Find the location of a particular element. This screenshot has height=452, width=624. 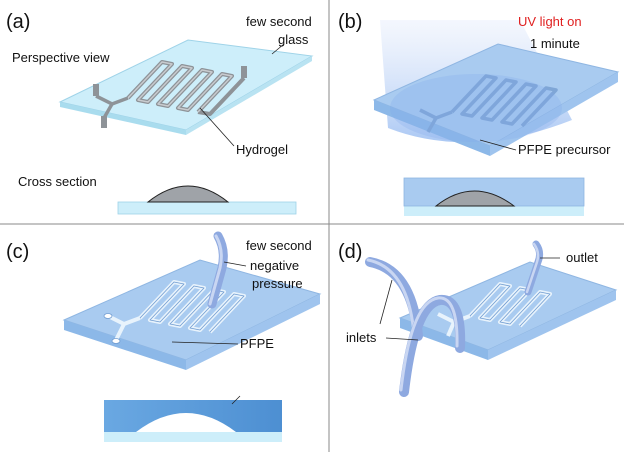

leader-glass is located at coordinates (278, 49).